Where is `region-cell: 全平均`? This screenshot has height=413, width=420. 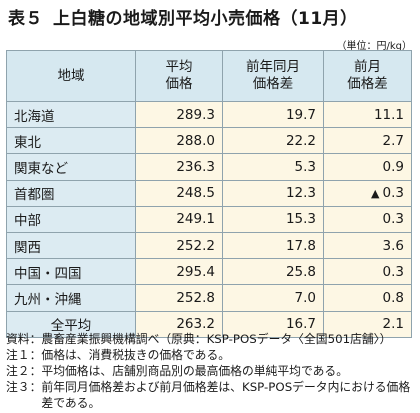 region-cell: 全平均 is located at coordinates (71, 324).